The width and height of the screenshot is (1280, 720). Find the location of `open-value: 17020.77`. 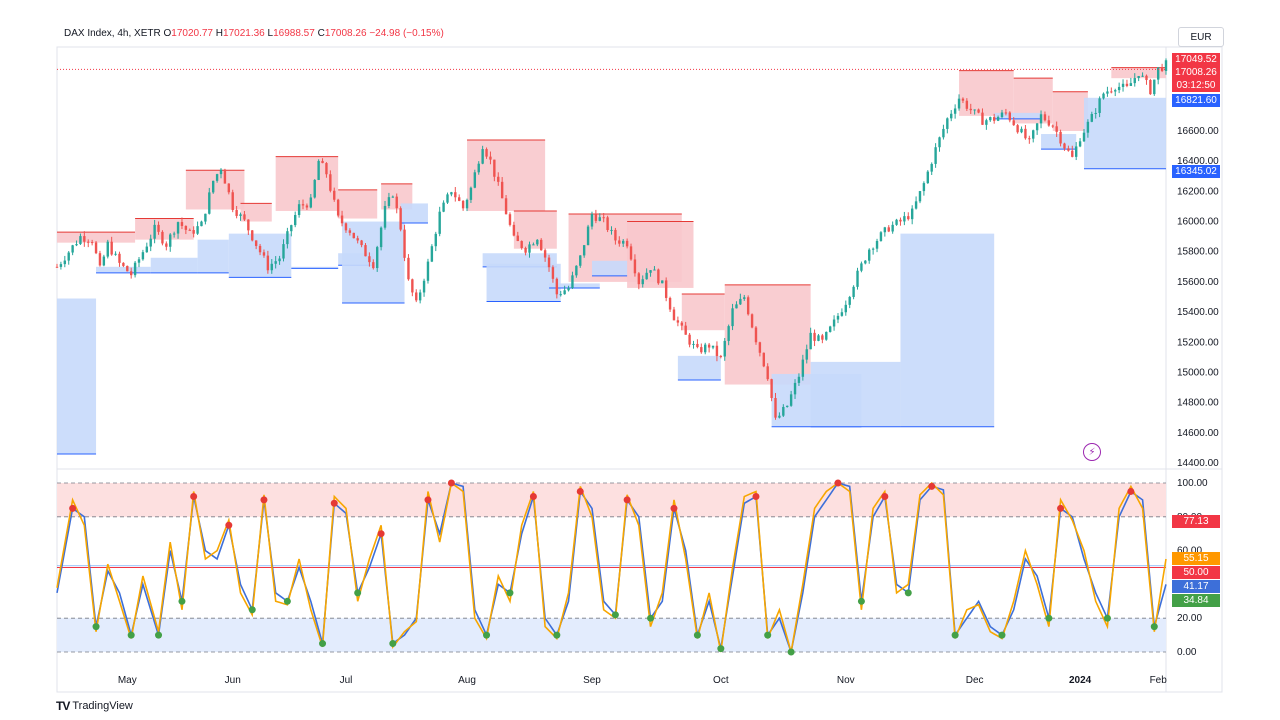

open-value: 17020.77 is located at coordinates (192, 33).